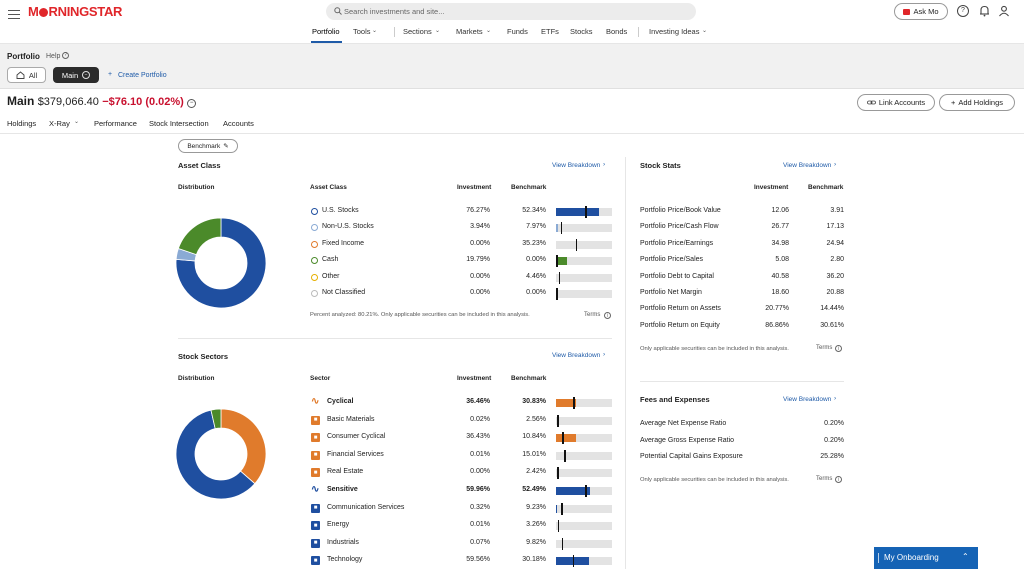 This screenshot has width=1024, height=569. What do you see at coordinates (807, 165) in the screenshot?
I see `stats-view-breakdown: View Breakdown` at bounding box center [807, 165].